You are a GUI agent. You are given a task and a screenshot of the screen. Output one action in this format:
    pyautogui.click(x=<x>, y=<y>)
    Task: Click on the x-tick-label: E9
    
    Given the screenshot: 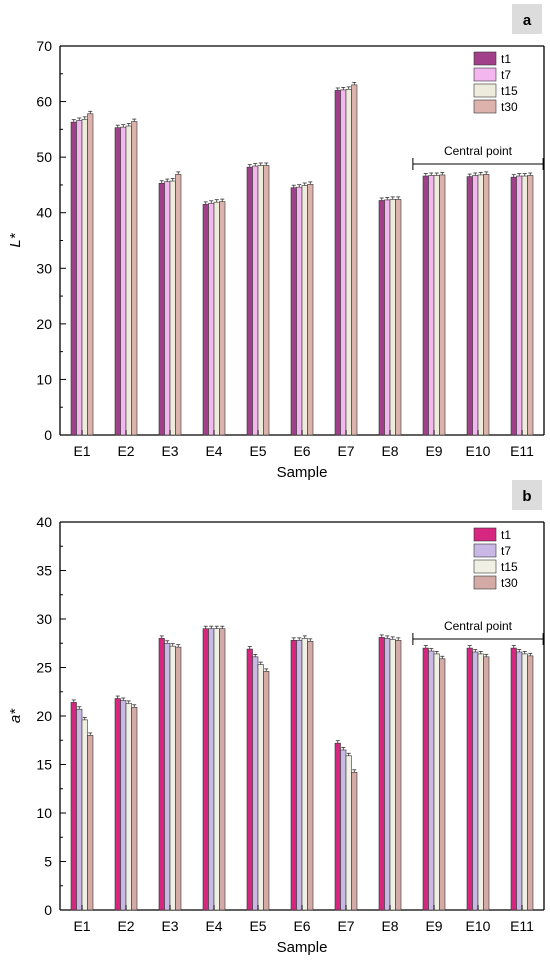 What is the action you would take?
    pyautogui.click(x=433, y=451)
    